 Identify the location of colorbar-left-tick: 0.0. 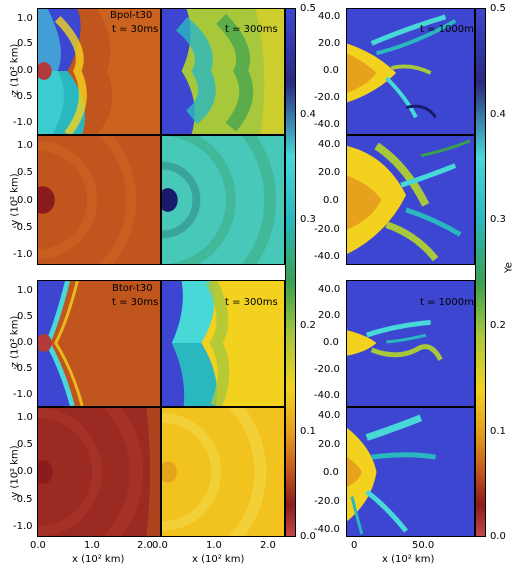
(308, 536).